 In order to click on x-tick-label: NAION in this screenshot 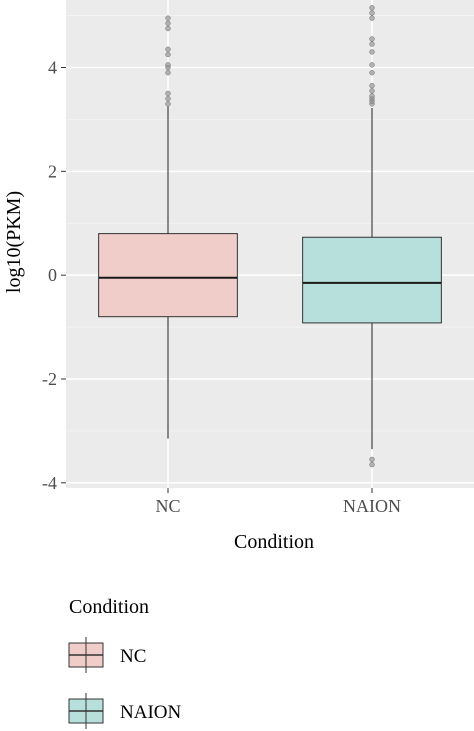, I will do `click(372, 506)`.